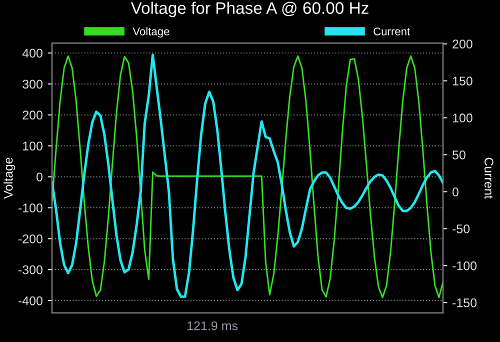  I want to click on y2-axis-title: Current, so click(489, 178).